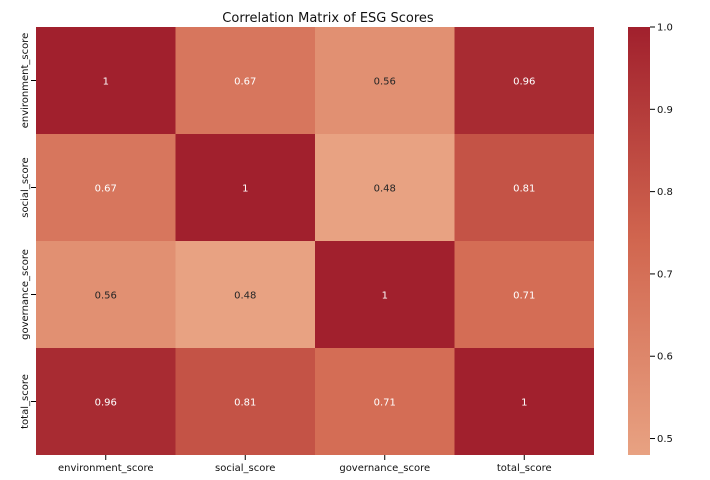 Image resolution: width=710 pixels, height=480 pixels. Describe the element at coordinates (384, 468) in the screenshot. I see `x-axis-tick-label: governance_score` at that location.